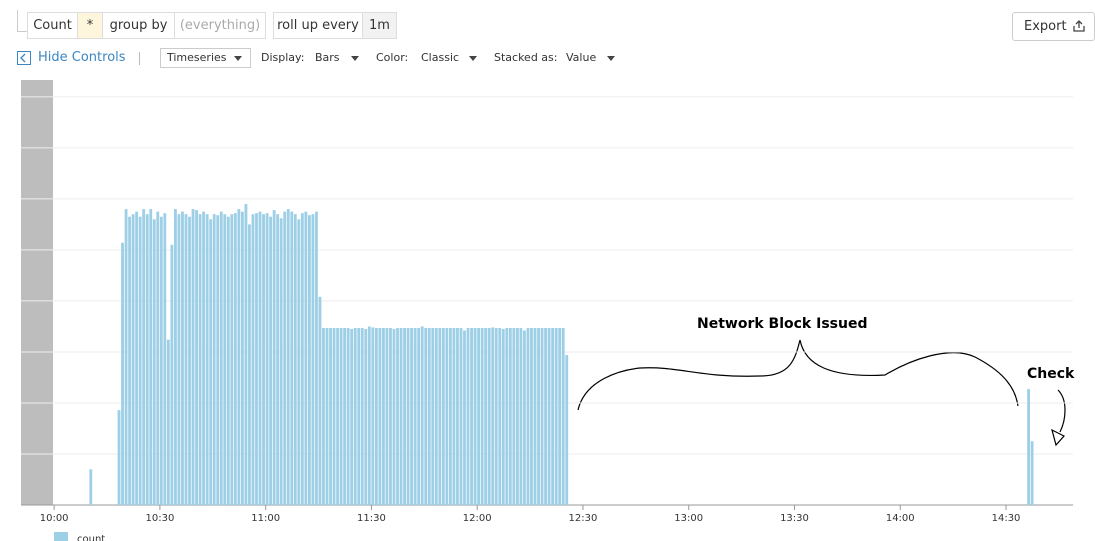 Image resolution: width=1095 pixels, height=541 pixels. What do you see at coordinates (24, 58) in the screenshot?
I see `hide-icon` at bounding box center [24, 58].